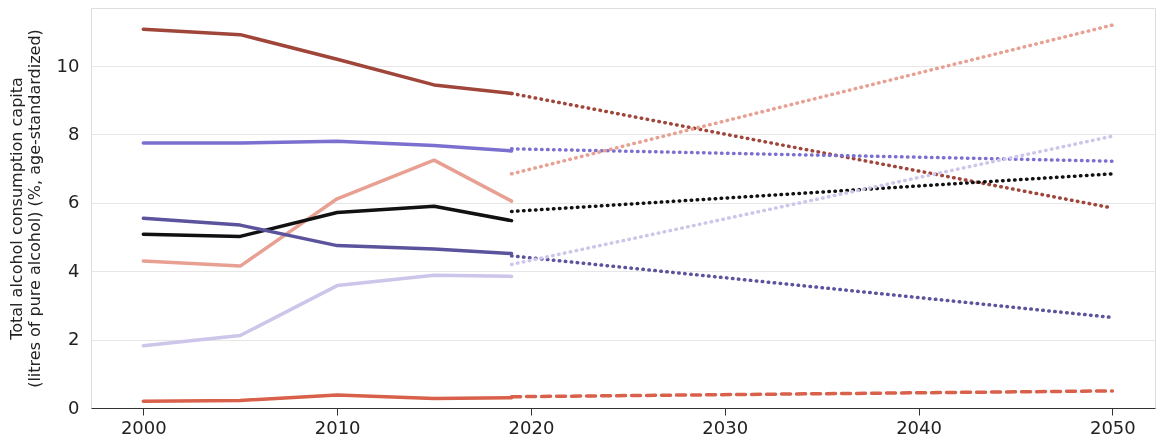 The width and height of the screenshot is (1159, 441). Describe the element at coordinates (143, 427) in the screenshot. I see `x-tick-label: 2000` at that location.